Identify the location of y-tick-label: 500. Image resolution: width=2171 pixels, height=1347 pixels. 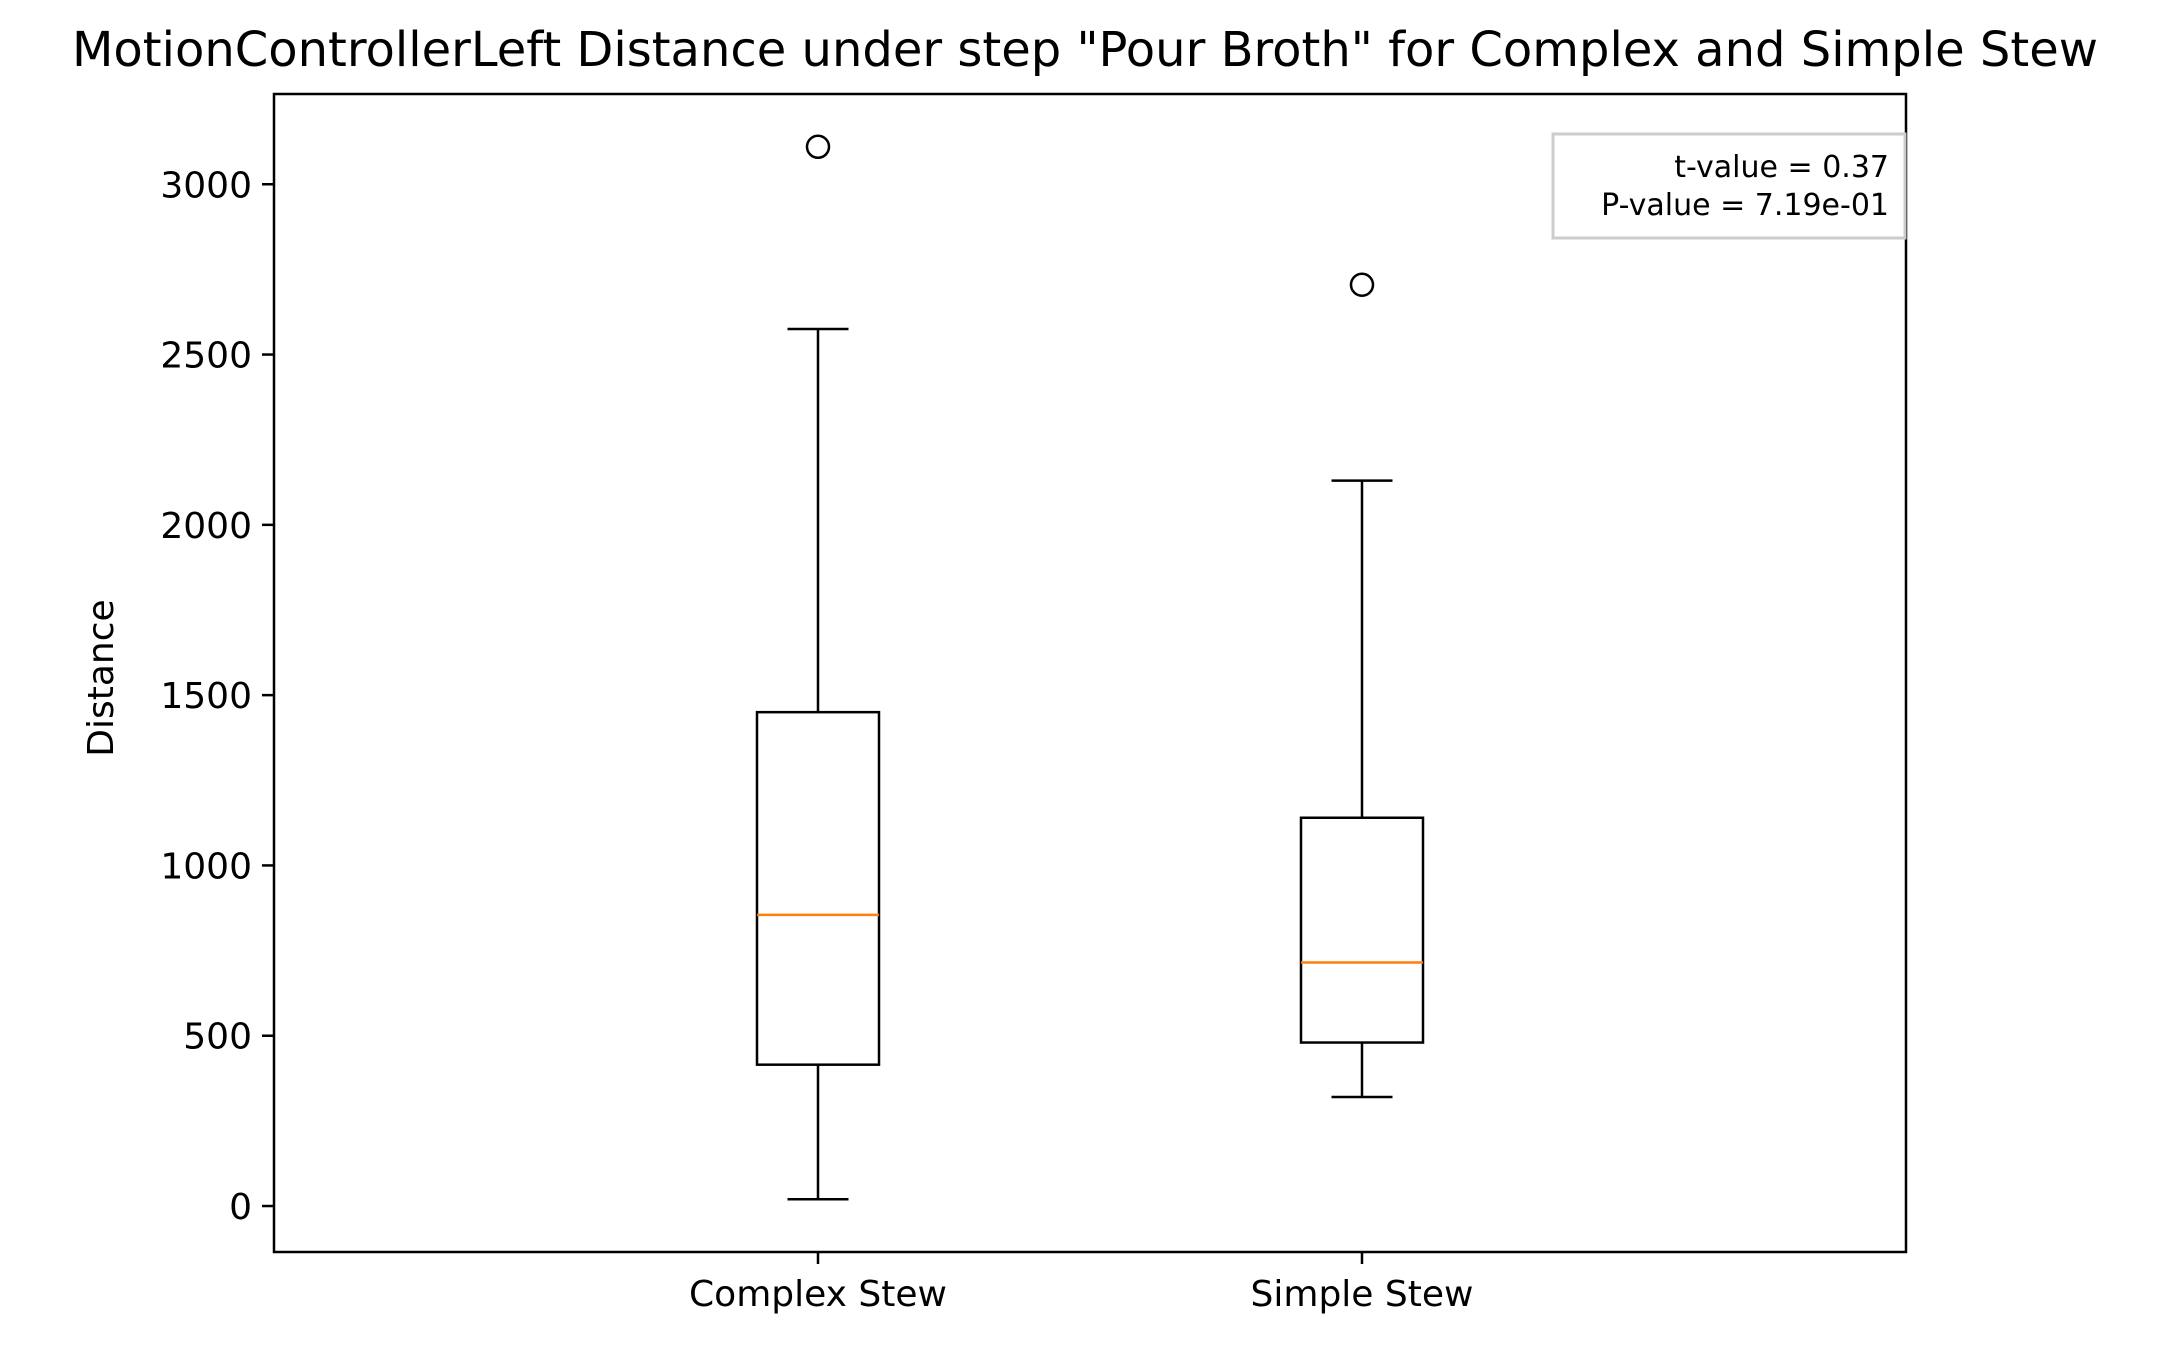
(217, 1037).